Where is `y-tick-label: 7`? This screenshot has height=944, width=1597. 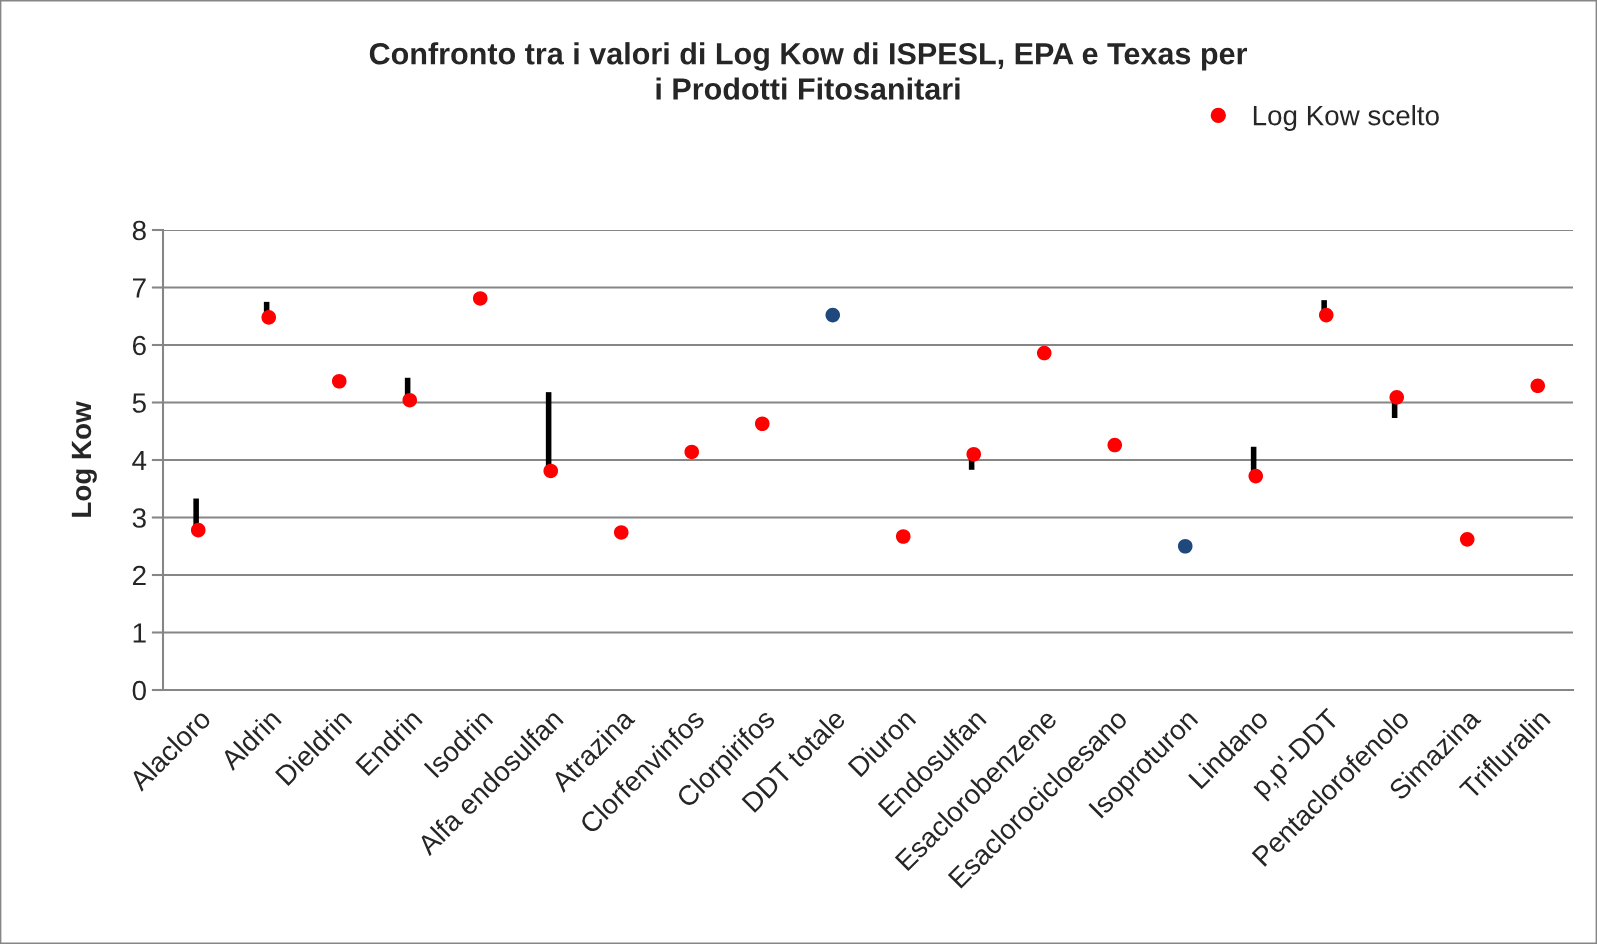
y-tick-label: 7 is located at coordinates (139, 288).